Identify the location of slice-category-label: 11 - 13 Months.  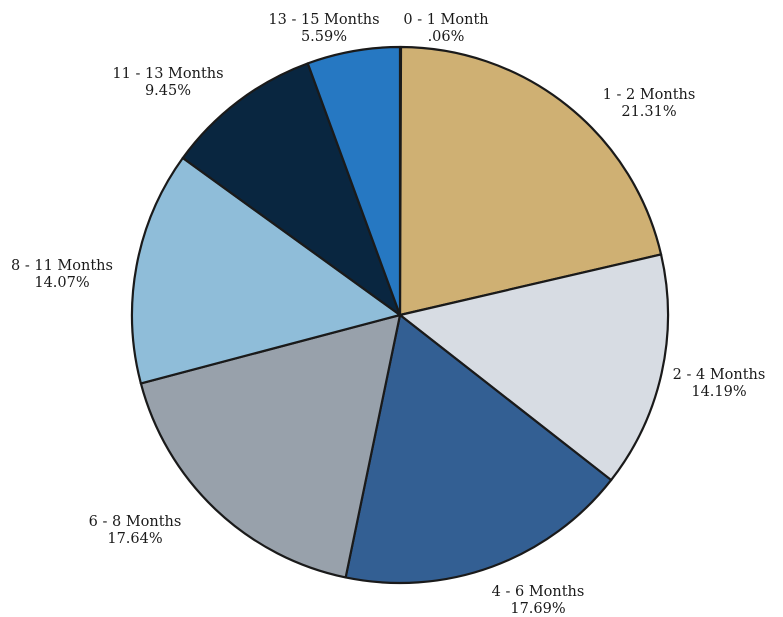
(167, 74).